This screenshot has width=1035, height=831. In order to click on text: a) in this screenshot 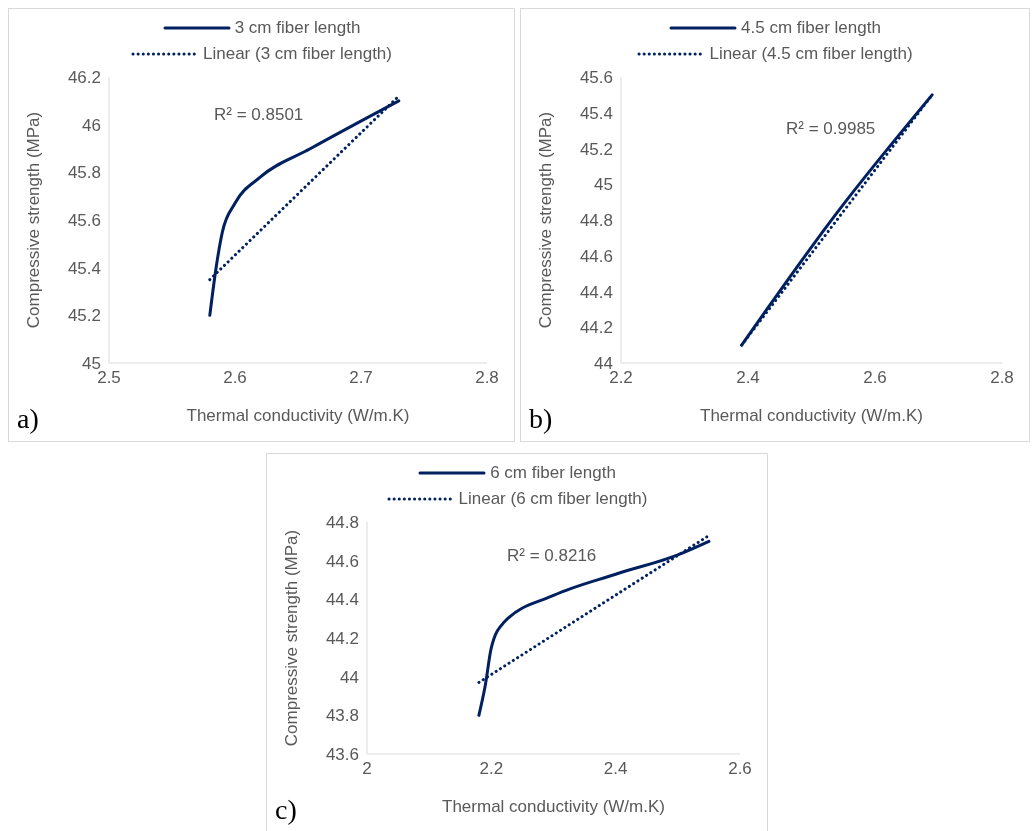, I will do `click(28, 419)`.